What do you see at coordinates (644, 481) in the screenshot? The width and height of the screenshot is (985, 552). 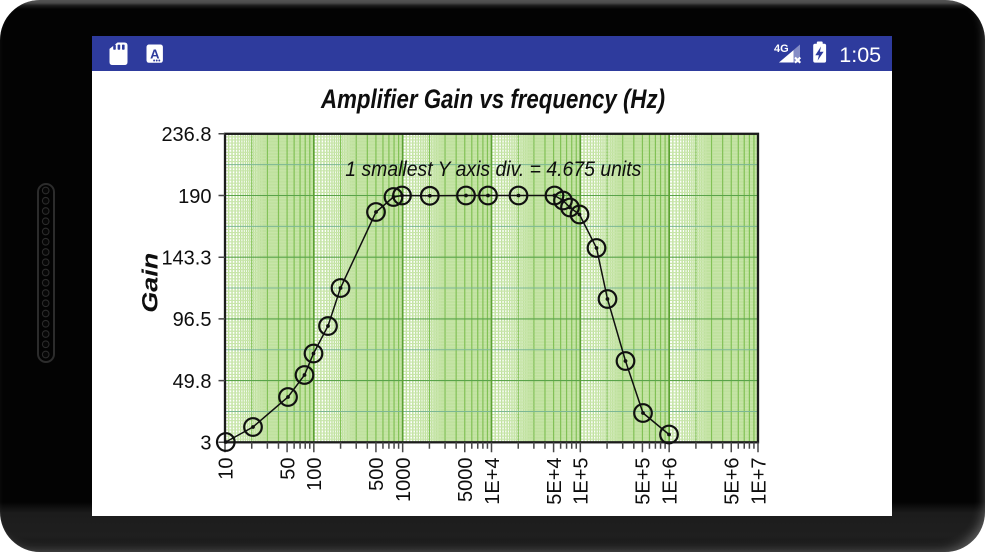 I see `svg-text: 5E+5` at bounding box center [644, 481].